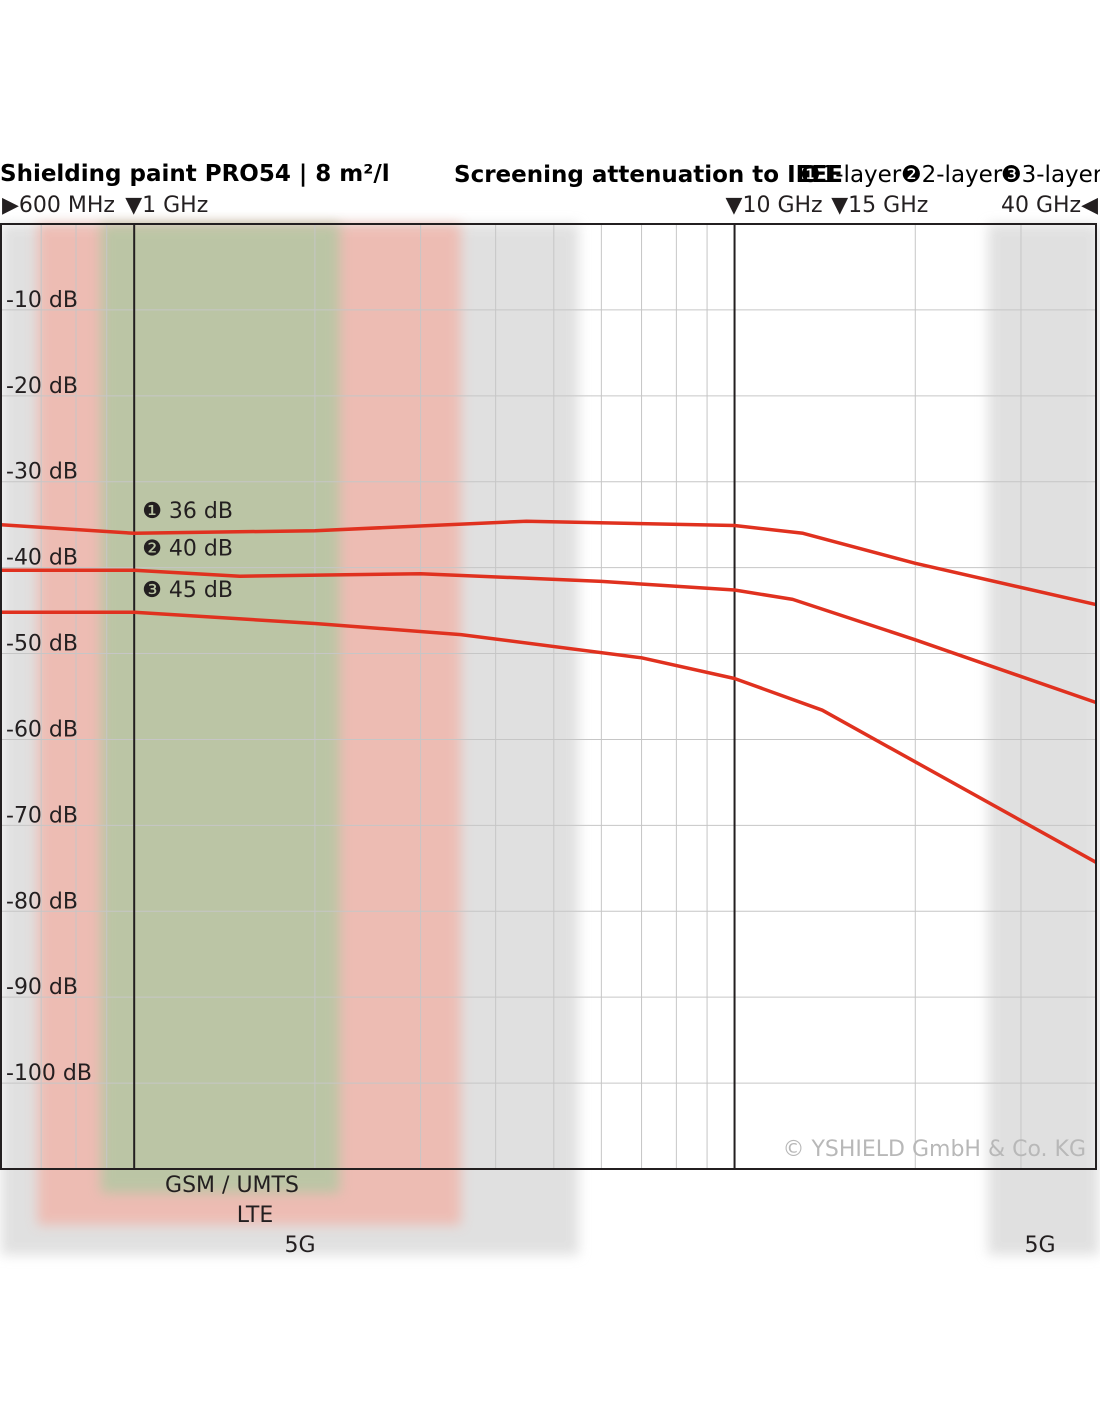  Describe the element at coordinates (648, 175) in the screenshot. I see `attenuation-title: Screening attenuation to IEEE` at that location.